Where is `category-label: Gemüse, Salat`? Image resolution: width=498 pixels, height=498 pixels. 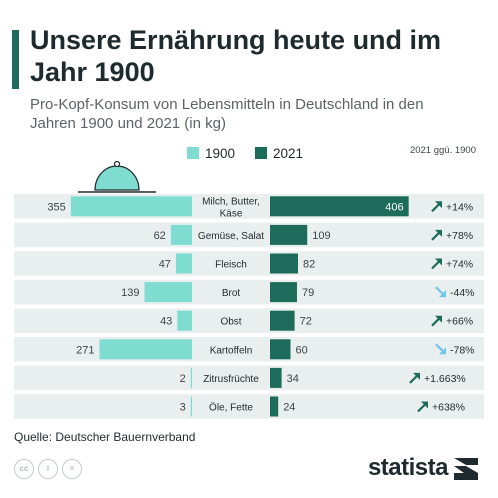
category-label: Gemüse, Salat is located at coordinates (231, 236).